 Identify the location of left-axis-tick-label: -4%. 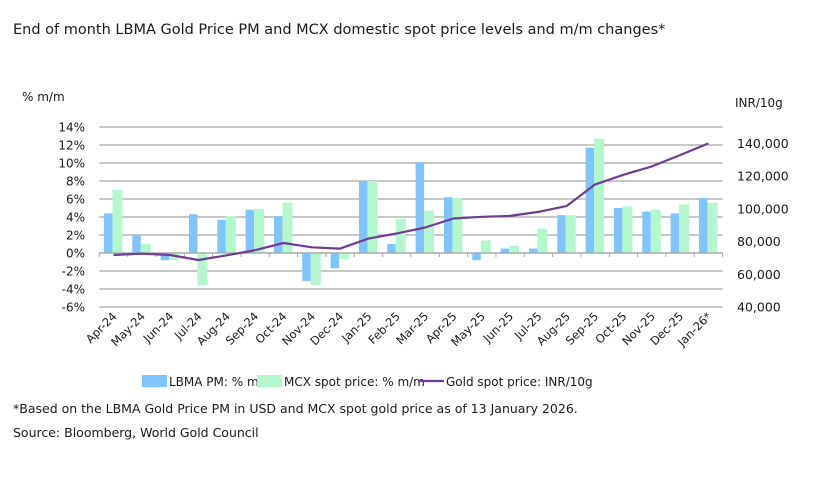
(73, 290).